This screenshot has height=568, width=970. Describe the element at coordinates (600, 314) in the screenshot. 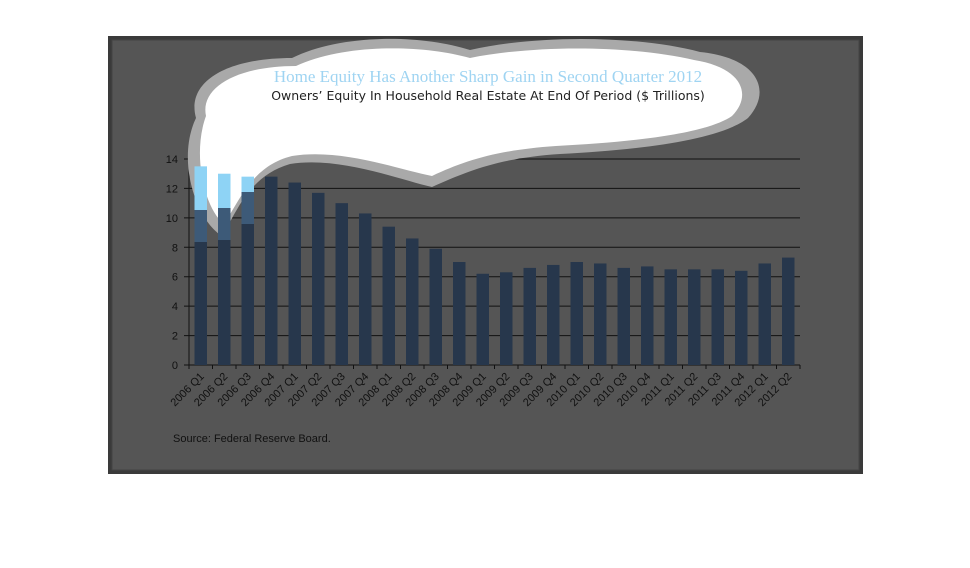

I see `bar-2010-q2` at that location.